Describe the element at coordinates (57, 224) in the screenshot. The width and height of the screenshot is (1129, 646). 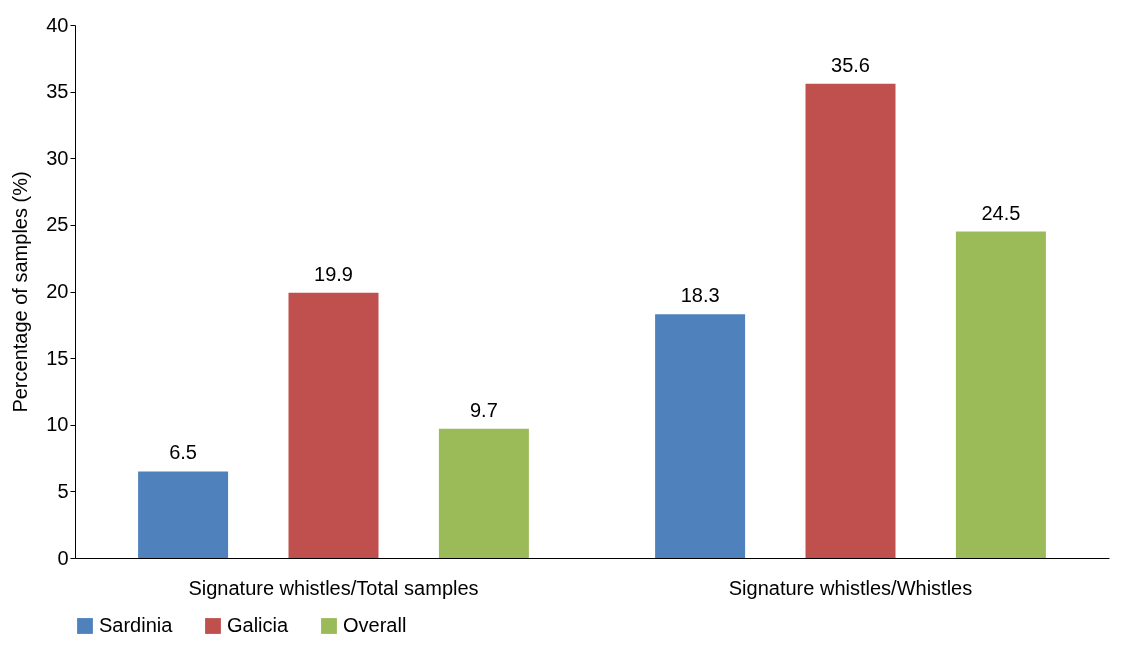
I see `y-tick-label: 25` at that location.